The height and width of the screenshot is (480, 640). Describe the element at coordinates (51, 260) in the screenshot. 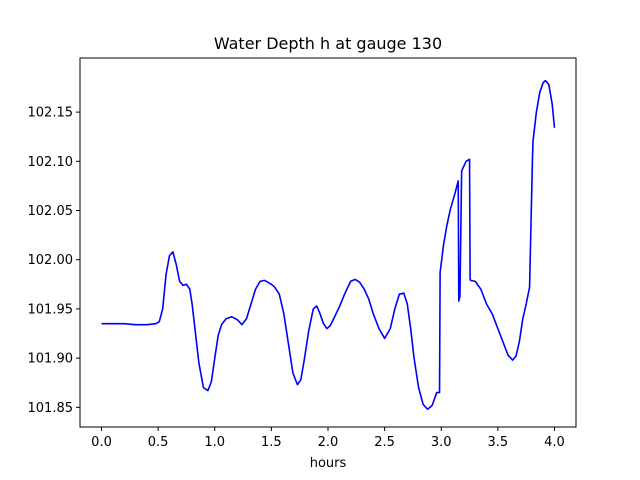

I see `y-tick-label: 102.00` at that location.